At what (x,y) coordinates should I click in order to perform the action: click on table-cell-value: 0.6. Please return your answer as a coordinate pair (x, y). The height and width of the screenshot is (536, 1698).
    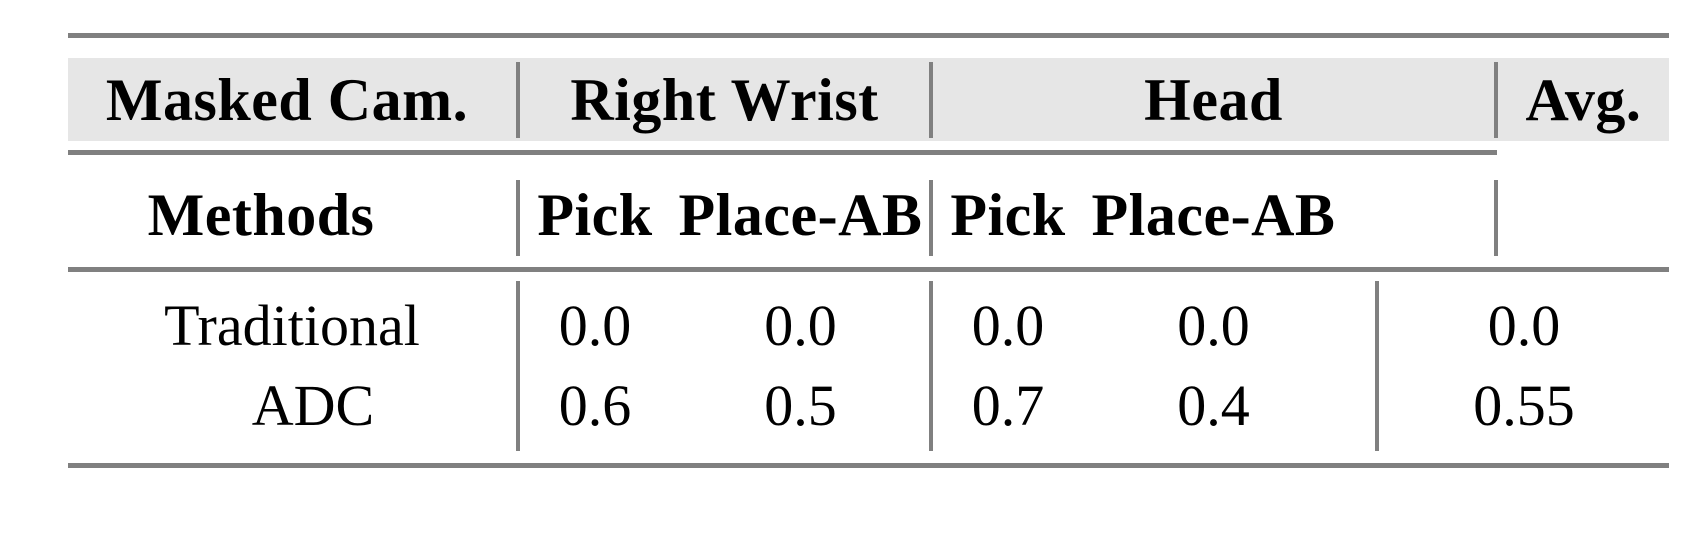
    Looking at the image, I should click on (595, 405).